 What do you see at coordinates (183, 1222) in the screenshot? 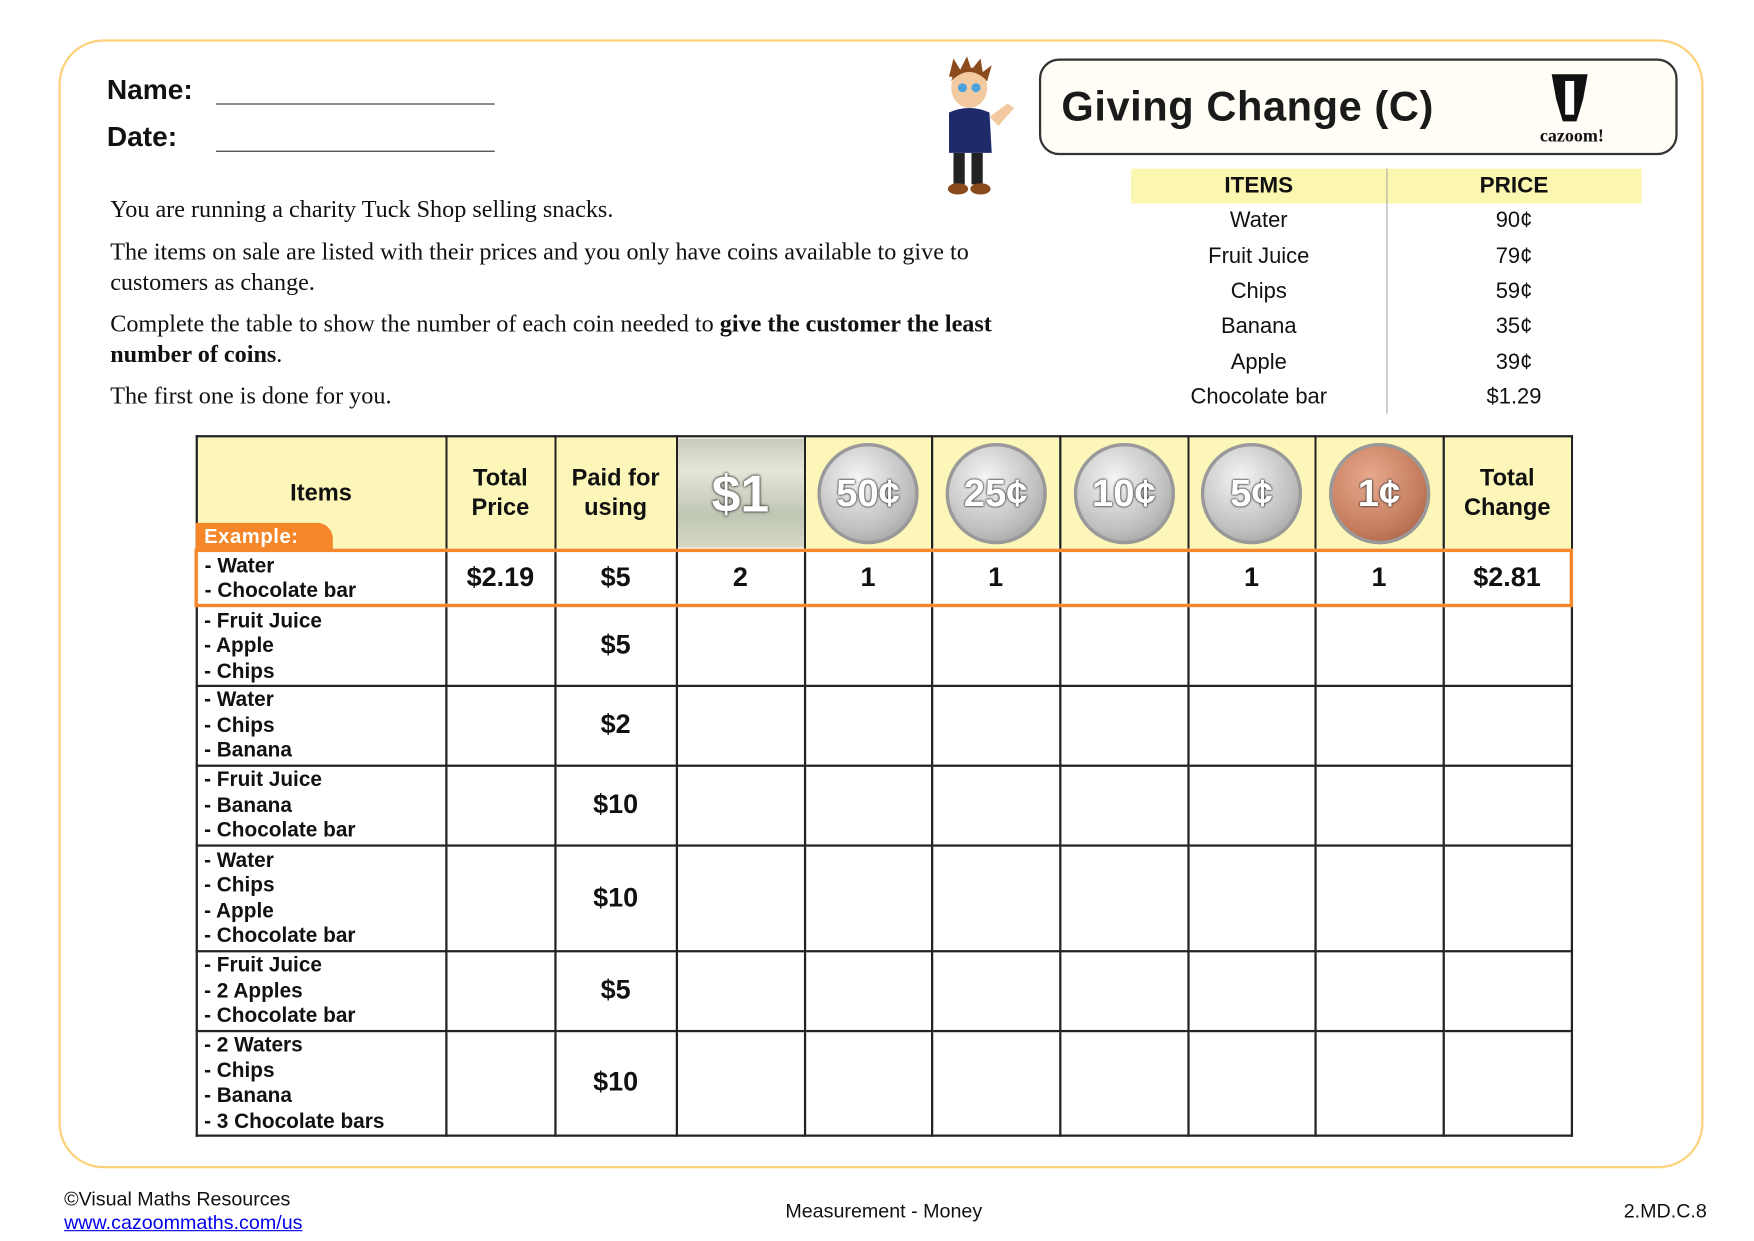
I see `website-link: www.cazoommaths.com/us` at bounding box center [183, 1222].